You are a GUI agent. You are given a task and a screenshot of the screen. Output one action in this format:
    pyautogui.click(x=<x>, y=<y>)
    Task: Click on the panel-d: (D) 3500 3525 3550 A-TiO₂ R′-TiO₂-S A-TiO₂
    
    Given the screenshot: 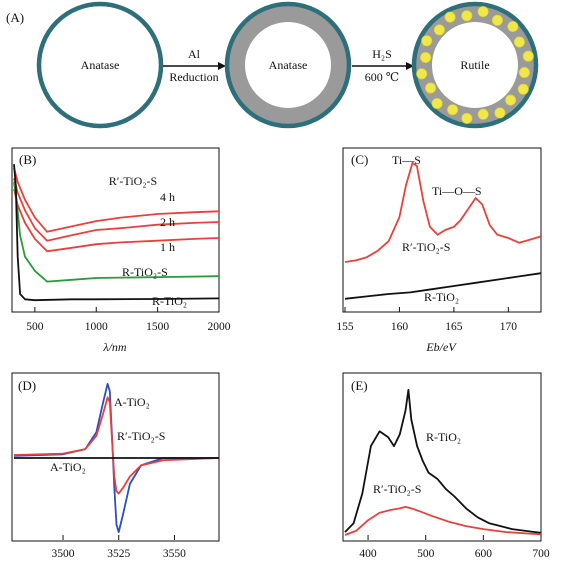 What is the action you would take?
    pyautogui.click(x=115, y=466)
    